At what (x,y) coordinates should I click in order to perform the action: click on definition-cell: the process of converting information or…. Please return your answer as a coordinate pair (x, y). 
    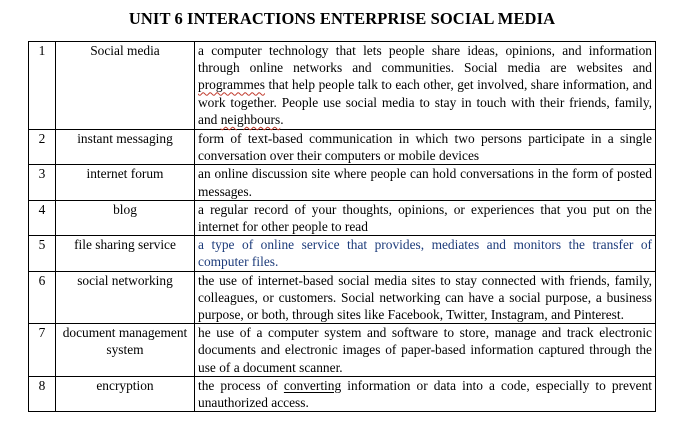
    Looking at the image, I should click on (425, 394).